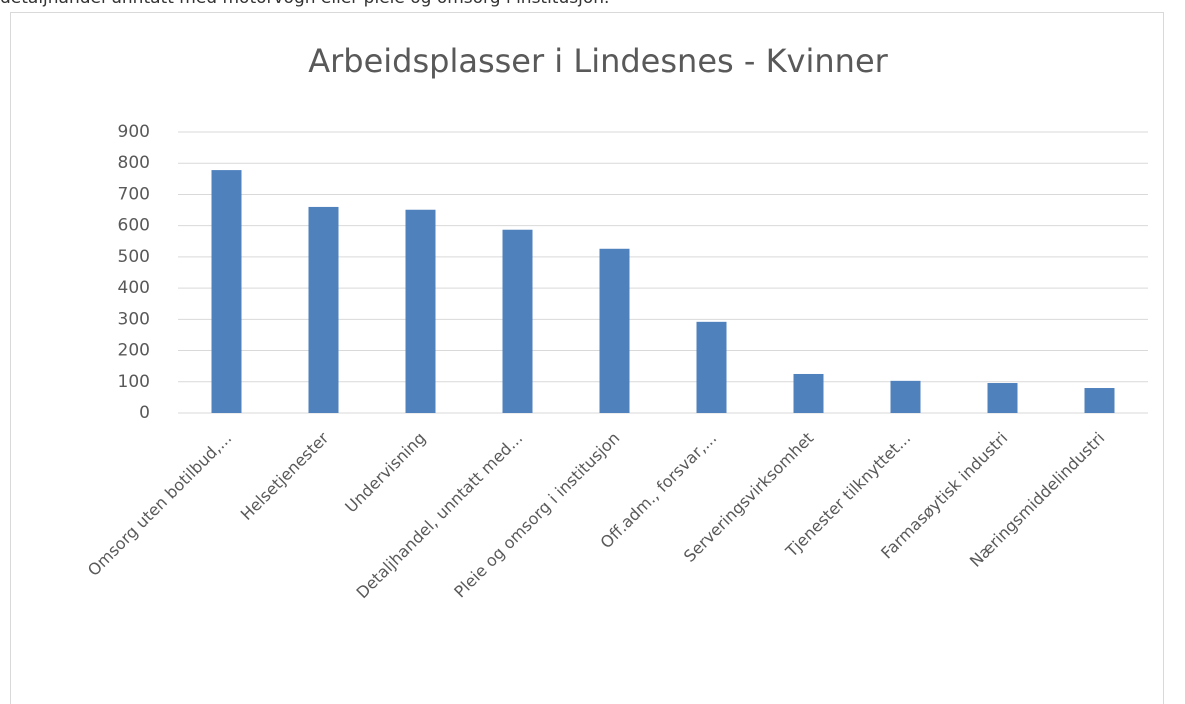 This screenshot has height=704, width=1185. What do you see at coordinates (134, 351) in the screenshot?
I see `y-tick-label: 200` at bounding box center [134, 351].